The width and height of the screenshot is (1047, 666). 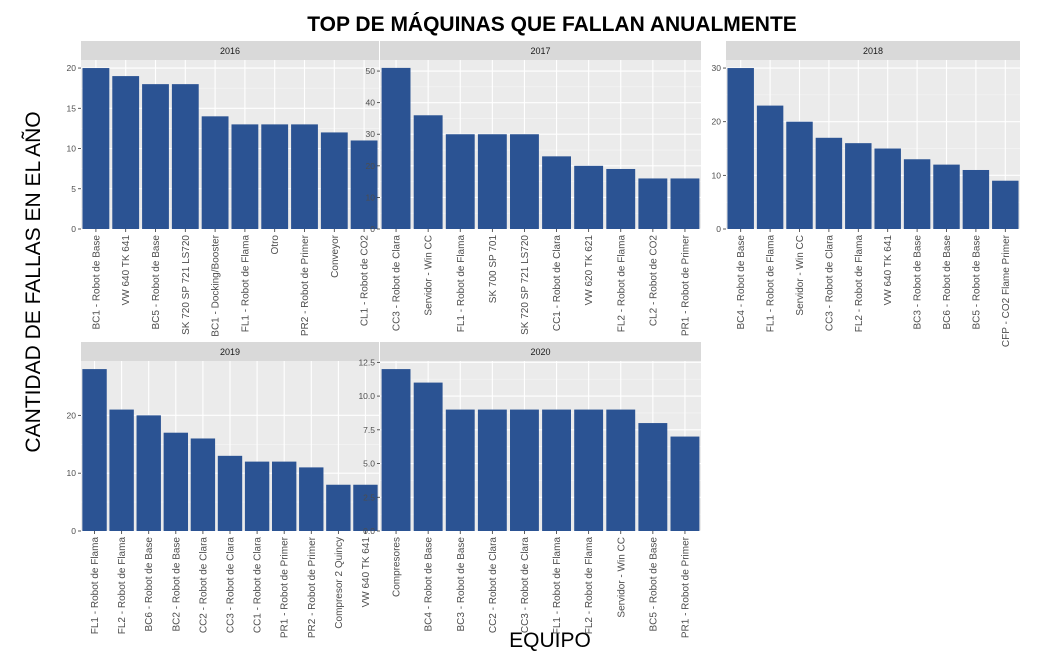 What do you see at coordinates (589, 270) in the screenshot?
I see `x-tick-label: VW 620 TK 621` at bounding box center [589, 270].